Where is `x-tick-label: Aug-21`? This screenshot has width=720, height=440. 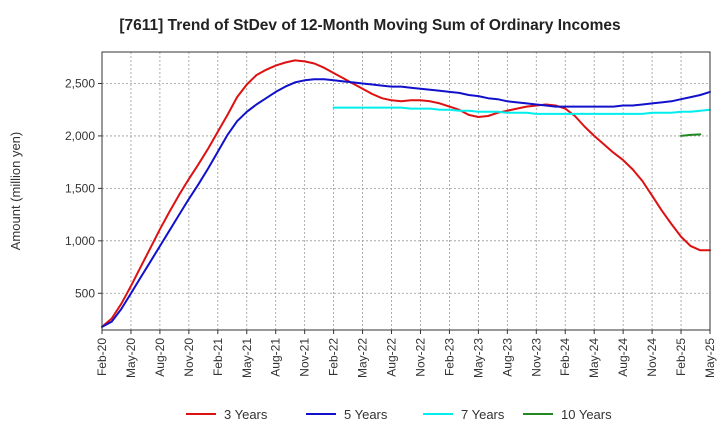
x-tick-label: Aug-21 is located at coordinates (276, 357).